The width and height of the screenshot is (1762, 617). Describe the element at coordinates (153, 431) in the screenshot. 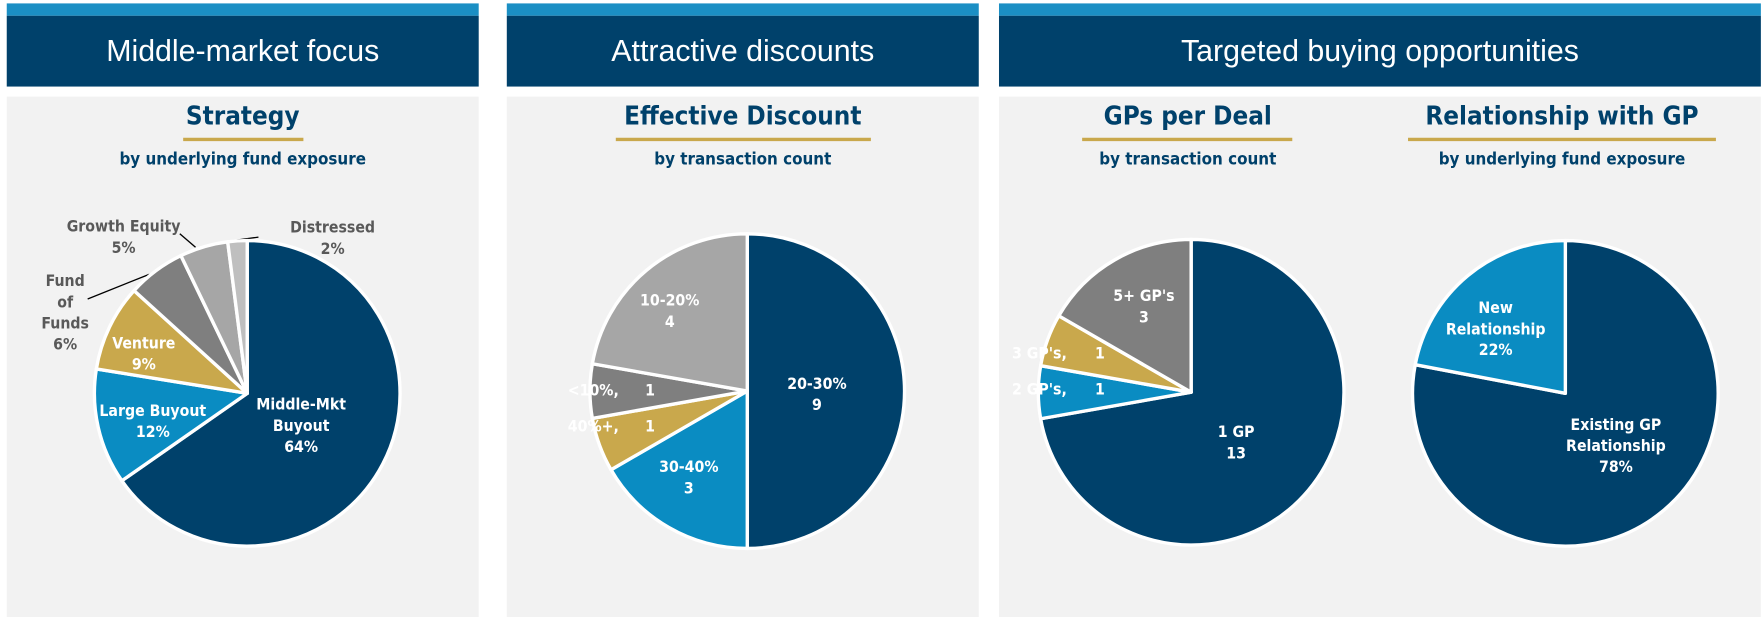

I see `slice-value: 12%` at that location.